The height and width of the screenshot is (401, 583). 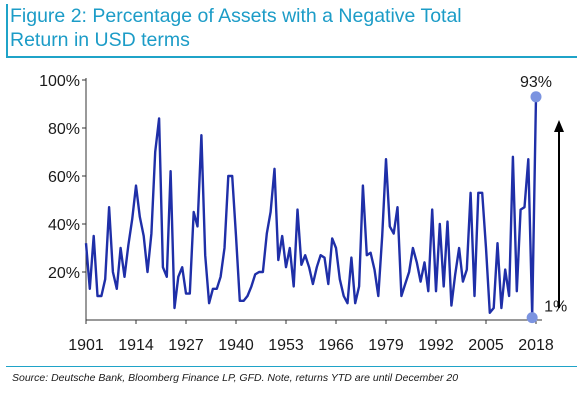 What do you see at coordinates (236, 345) in the screenshot?
I see `x-tick-label: 1940` at bounding box center [236, 345].